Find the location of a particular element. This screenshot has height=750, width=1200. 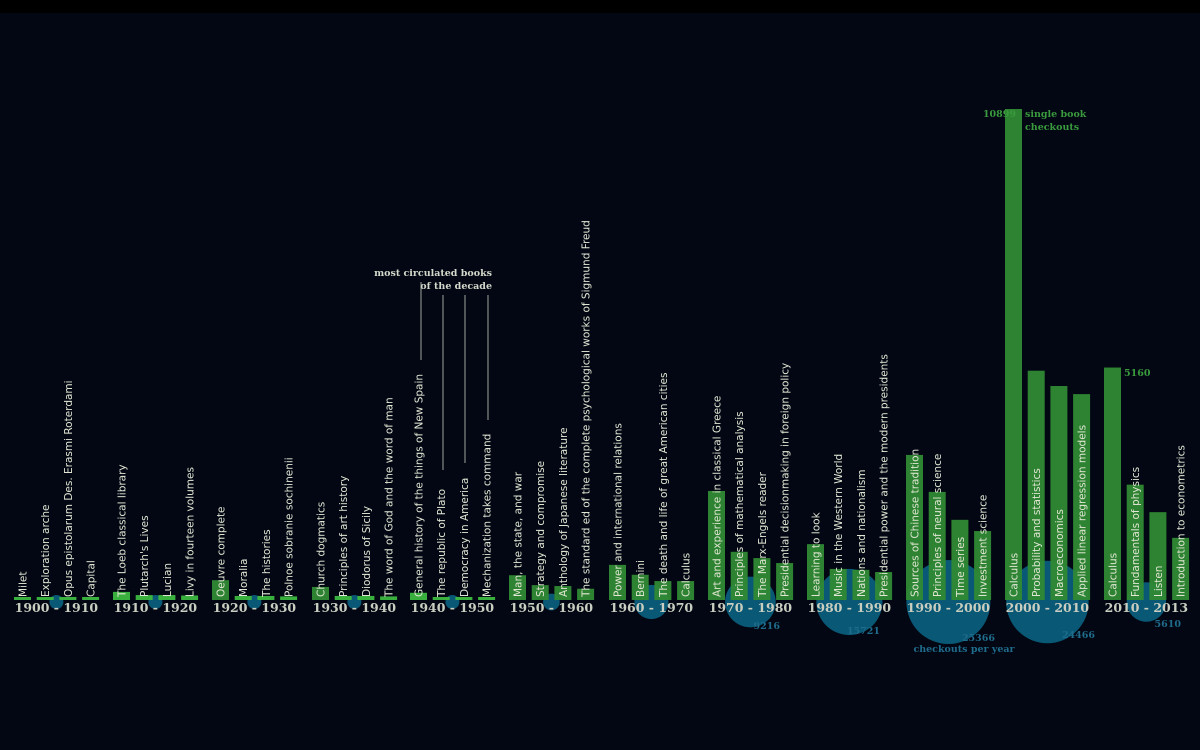

book-title-label: Power and international relations is located at coordinates (619, 510).